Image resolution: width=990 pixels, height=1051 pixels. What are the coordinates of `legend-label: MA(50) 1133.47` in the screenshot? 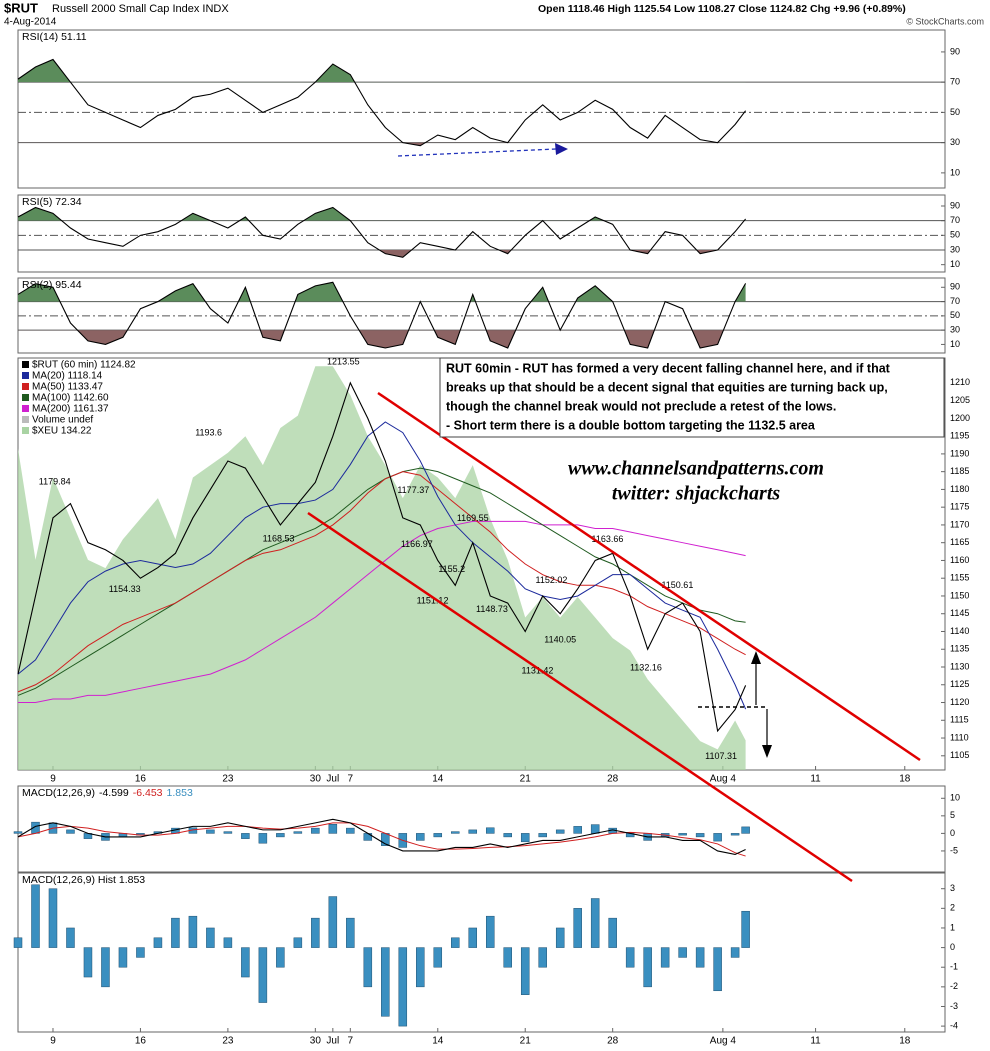 It's located at (67, 387).